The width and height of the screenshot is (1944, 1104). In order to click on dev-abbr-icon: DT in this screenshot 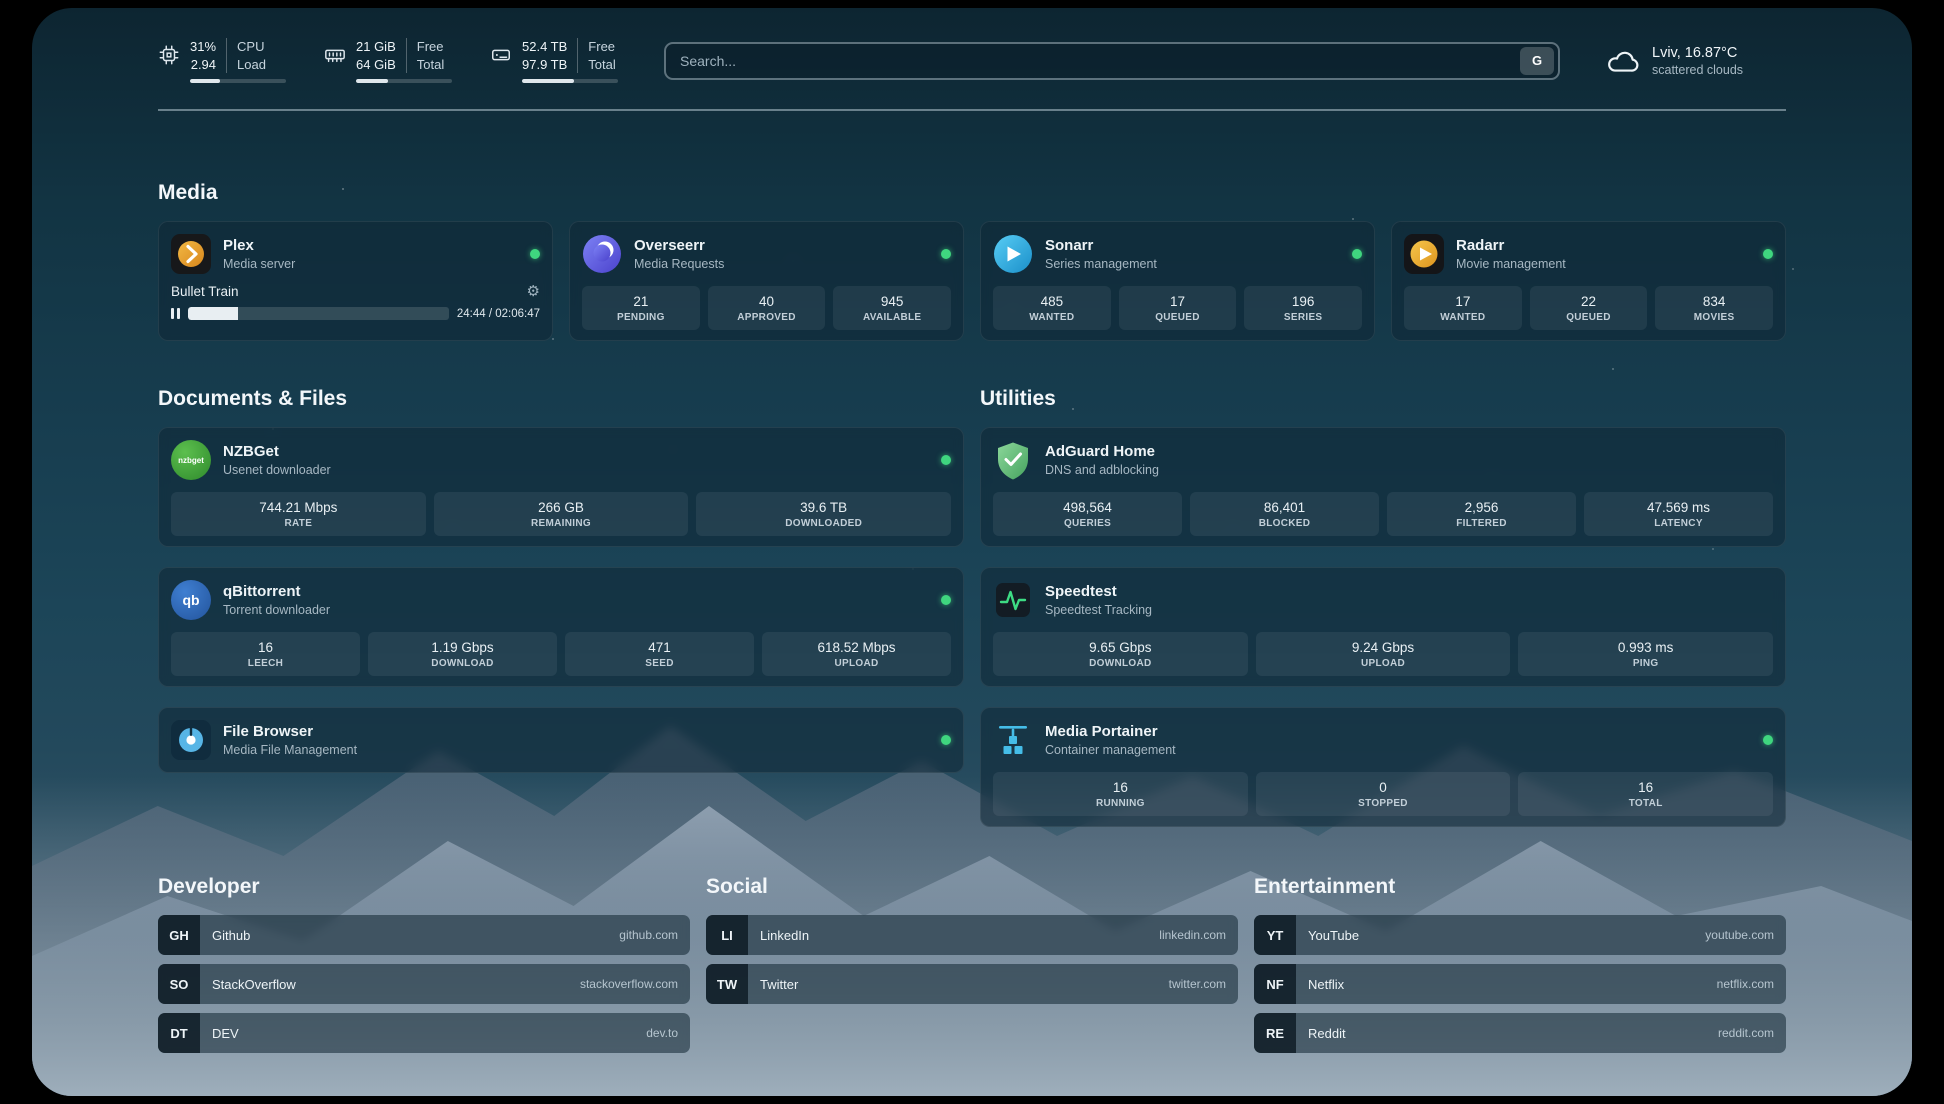, I will do `click(179, 1033)`.